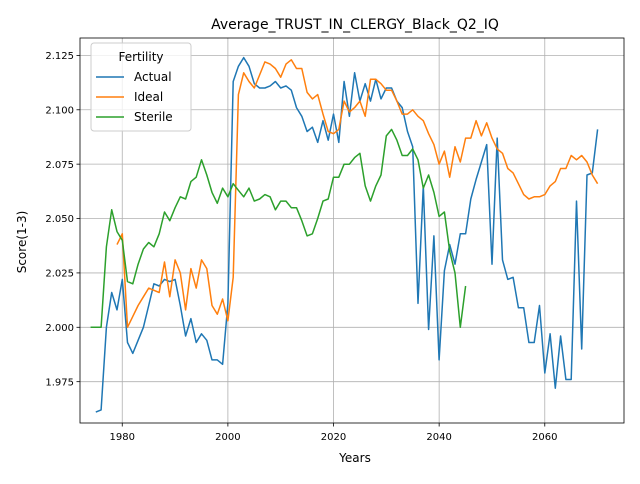 This screenshot has height=484, width=640. Describe the element at coordinates (333, 437) in the screenshot. I see `x-tick-label: 2020` at that location.